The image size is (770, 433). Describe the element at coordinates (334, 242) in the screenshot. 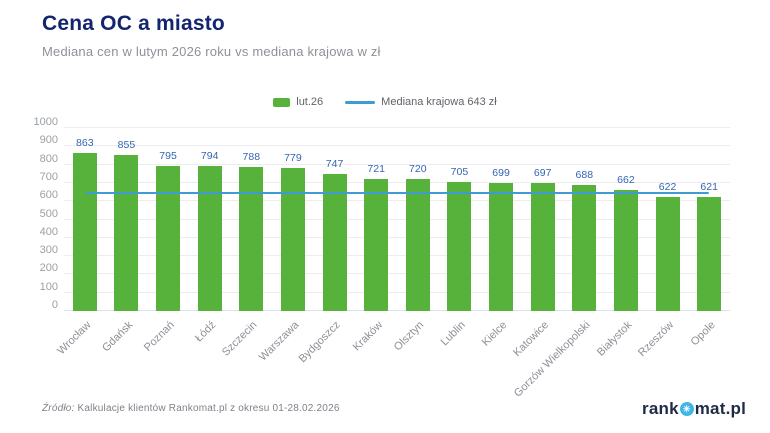

I see `bar-bydgoszcz` at that location.